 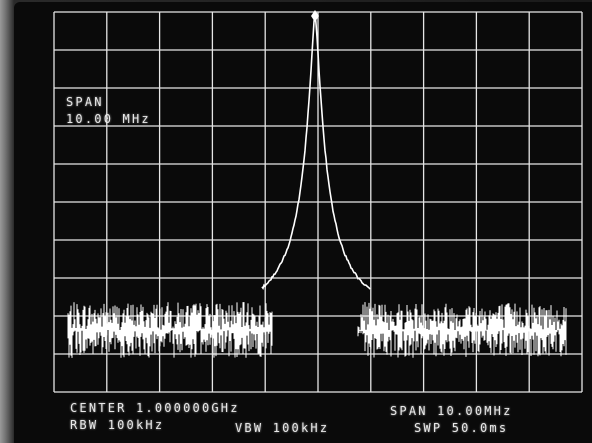 What do you see at coordinates (108, 119) in the screenshot?
I see `span-value: 10.00 MHz` at bounding box center [108, 119].